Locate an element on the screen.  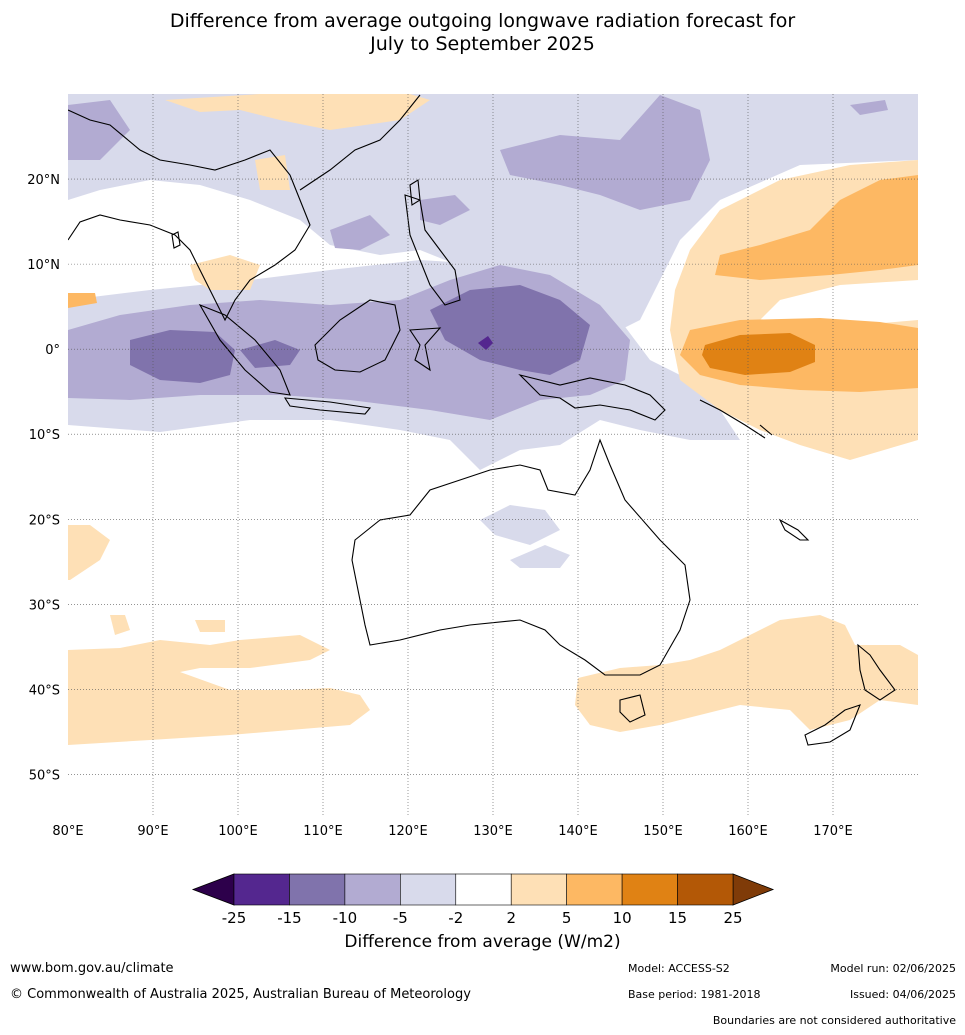
new-caledonia-coastline is located at coordinates (794, 529).